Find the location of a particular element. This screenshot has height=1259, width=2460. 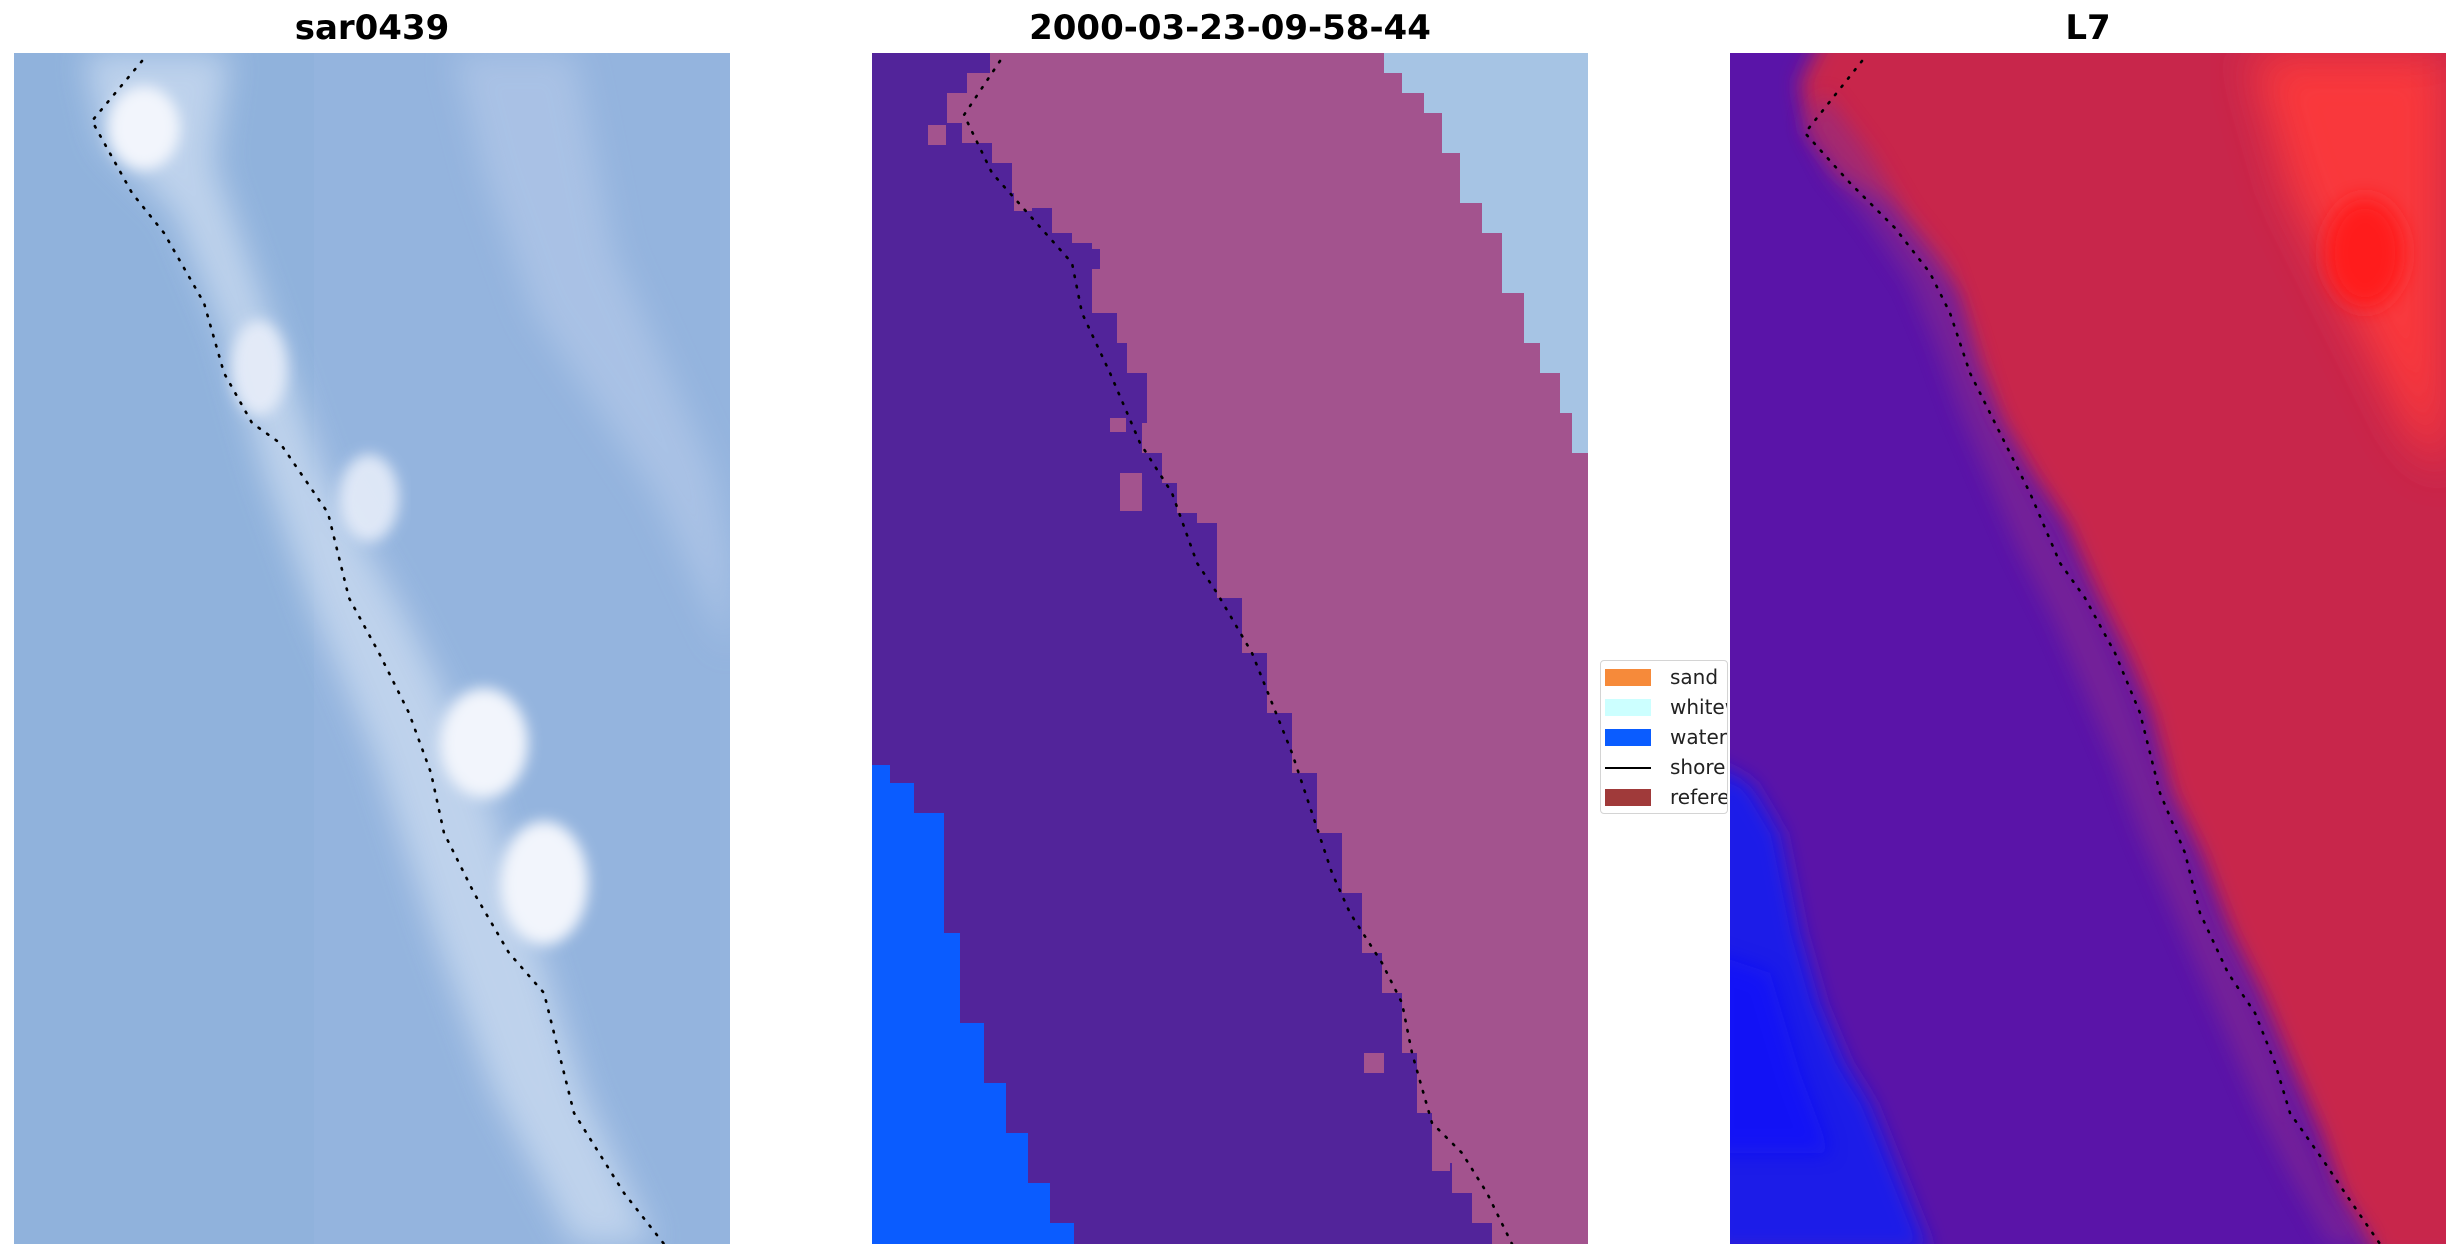

l7-bright-red-spot is located at coordinates (2365, 253).